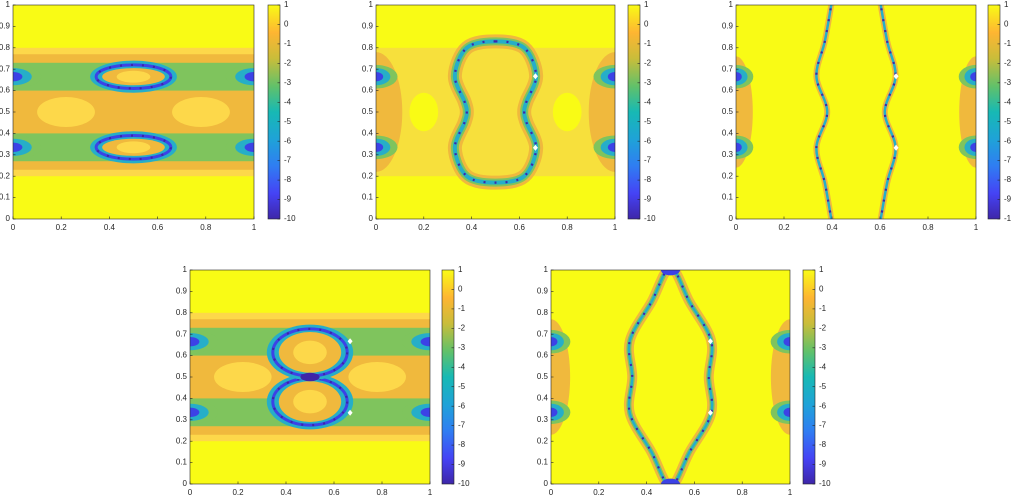 This screenshot has width=1012, height=504. Describe the element at coordinates (520, 227) in the screenshot. I see `x-tick-label: 0.6` at that location.